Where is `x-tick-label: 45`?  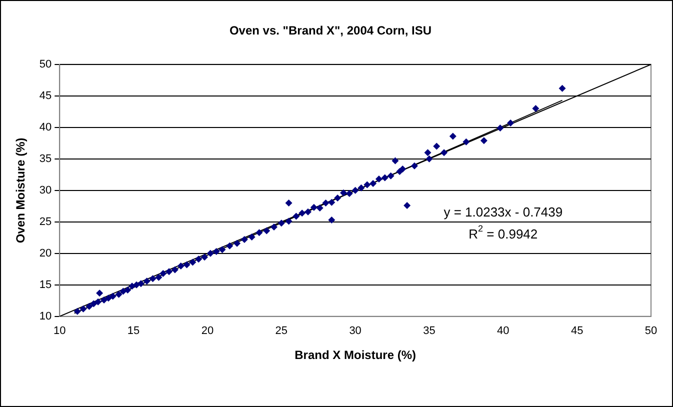 x-tick-label: 45 is located at coordinates (577, 331).